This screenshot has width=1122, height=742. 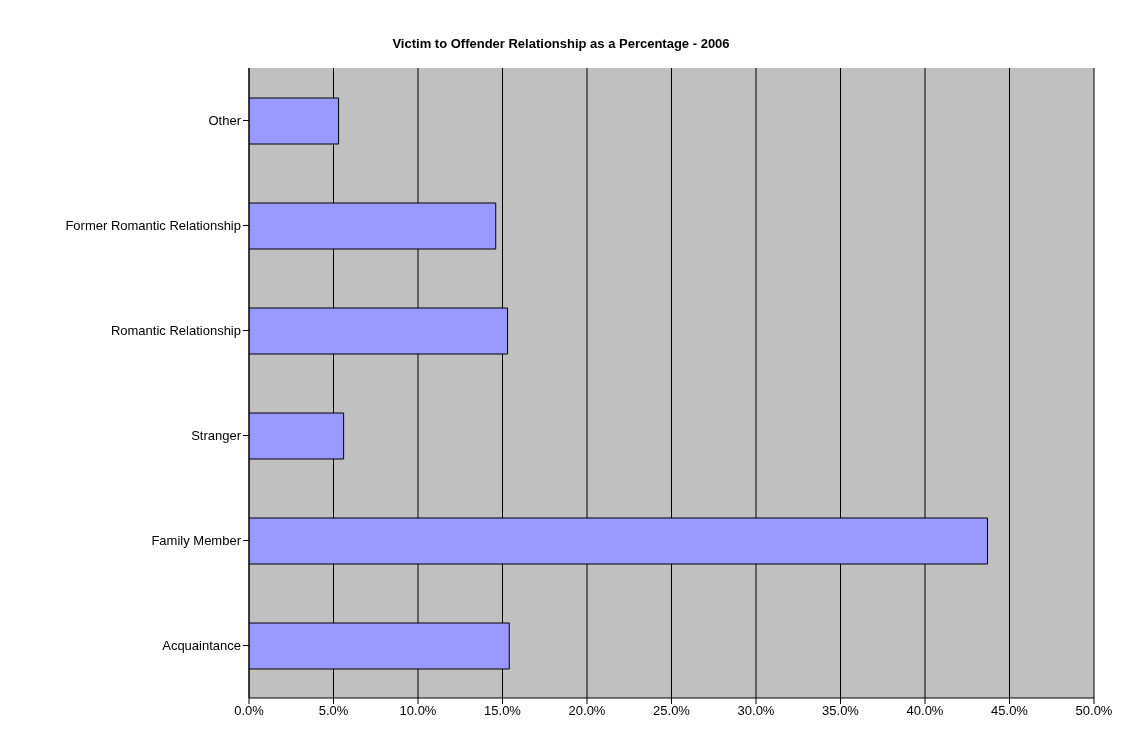 I want to click on x-tick-label: 20.0%, so click(x=587, y=711).